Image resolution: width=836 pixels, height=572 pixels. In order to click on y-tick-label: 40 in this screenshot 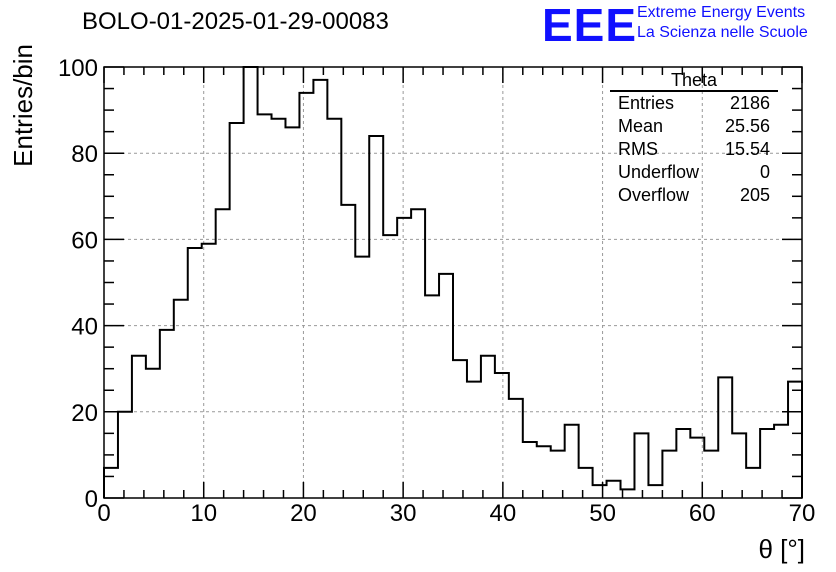, I will do `click(84, 327)`.